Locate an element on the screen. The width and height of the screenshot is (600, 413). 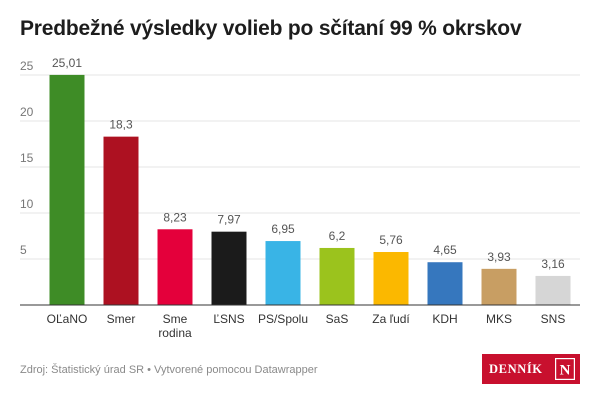
x-tick-label: ĽSNS is located at coordinates (228, 319).